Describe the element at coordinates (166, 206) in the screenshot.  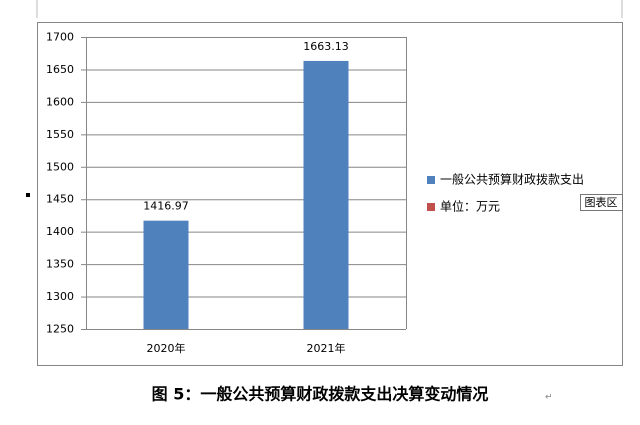
I see `data-label: 1416.97` at that location.